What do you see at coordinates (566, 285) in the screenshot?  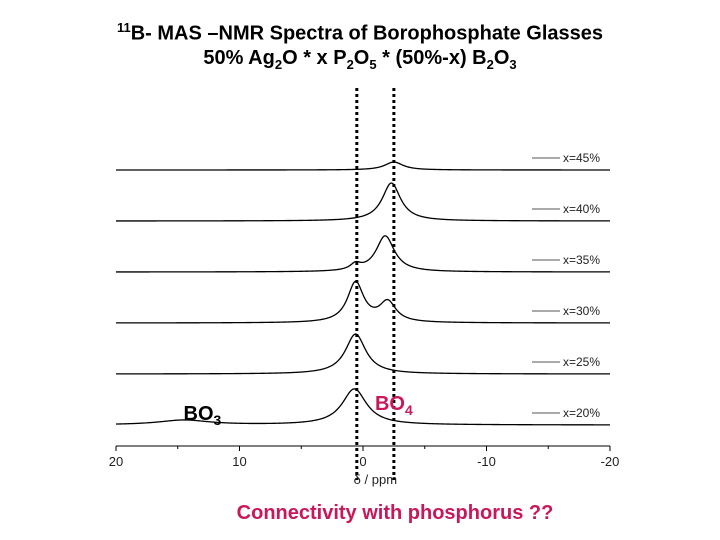 I see `legend: x=45% x=40% x=35% x=30% x=25% x=20%` at bounding box center [566, 285].